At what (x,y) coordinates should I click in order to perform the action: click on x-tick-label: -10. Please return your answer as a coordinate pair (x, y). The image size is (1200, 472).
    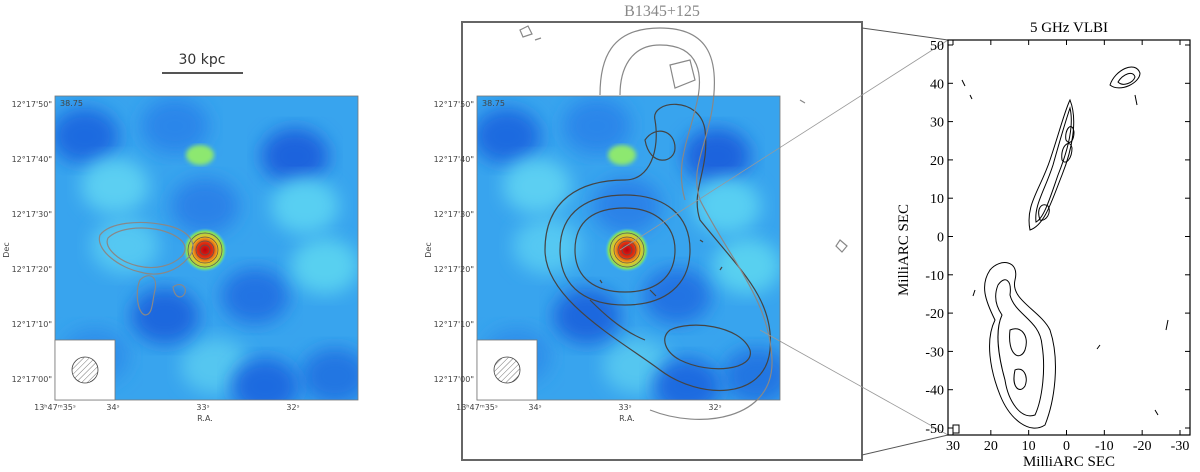
    Looking at the image, I should click on (1104, 446).